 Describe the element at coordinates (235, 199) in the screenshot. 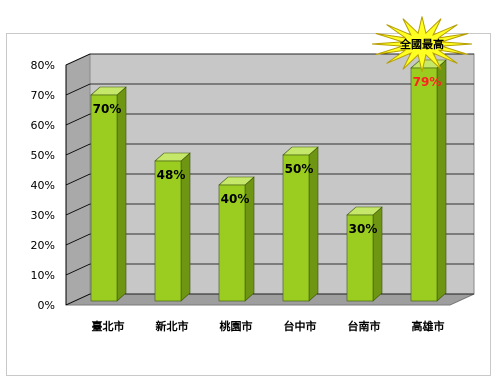

I see `data-label: 40%` at that location.